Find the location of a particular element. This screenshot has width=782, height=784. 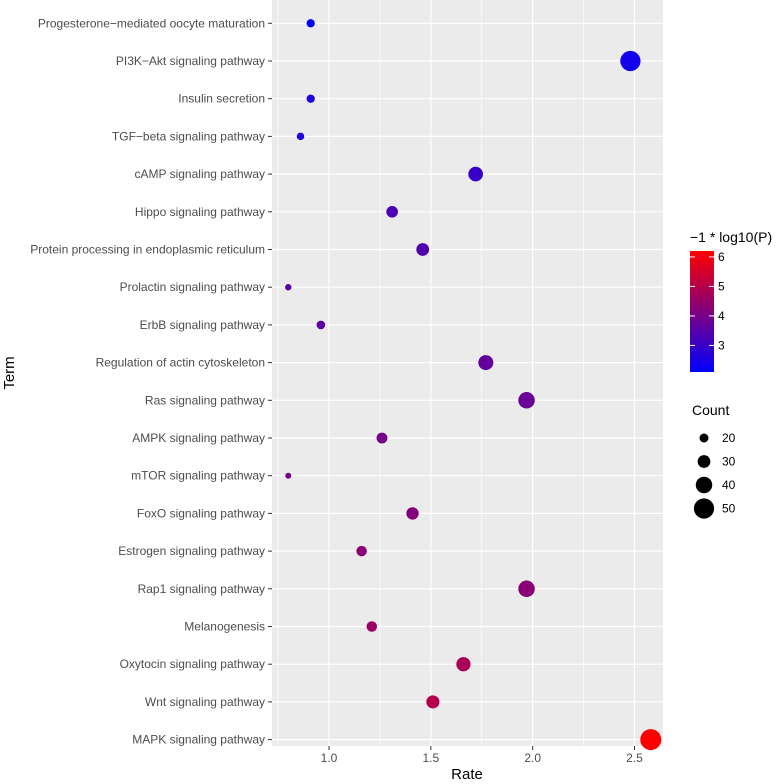

y-tick-label: MAPK signaling pathway is located at coordinates (198, 740).